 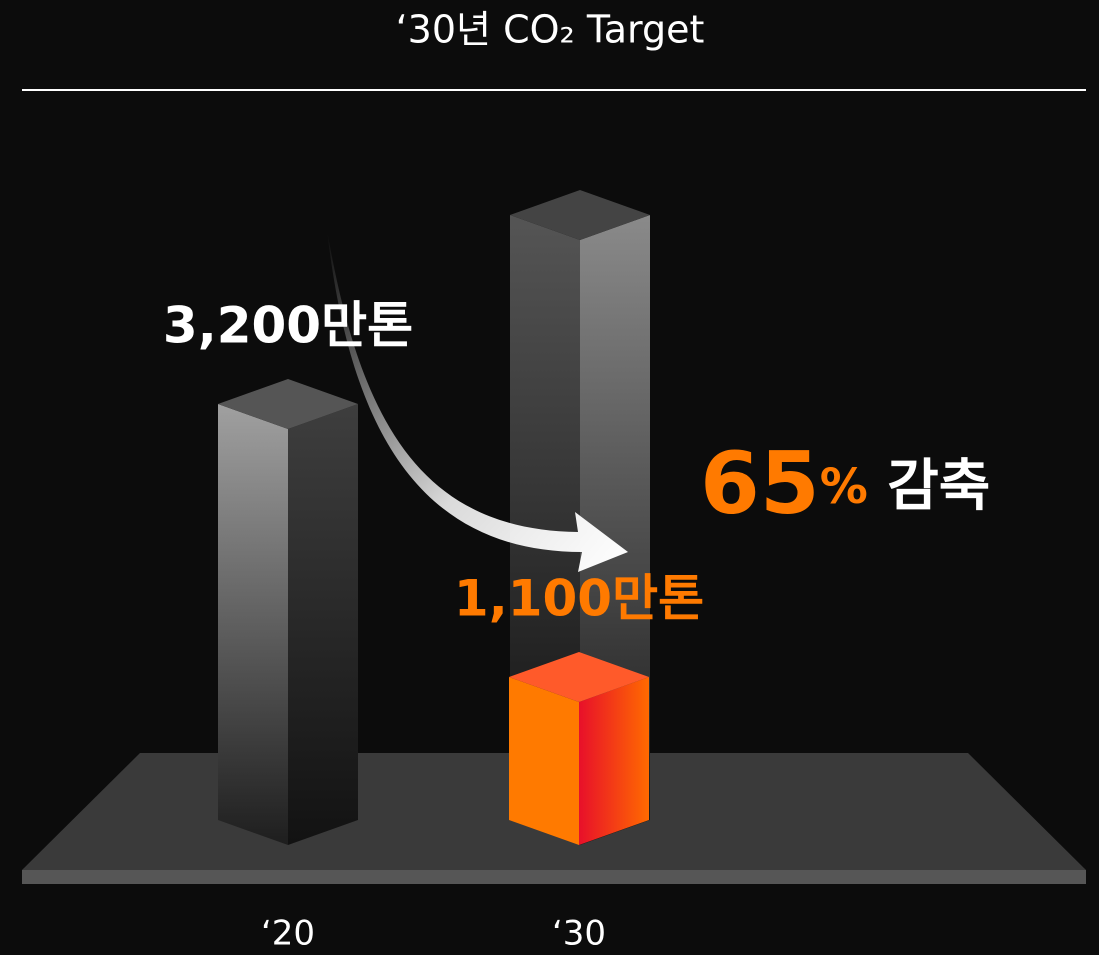 What do you see at coordinates (477, 401) in the screenshot?
I see `reduction-arrow` at bounding box center [477, 401].